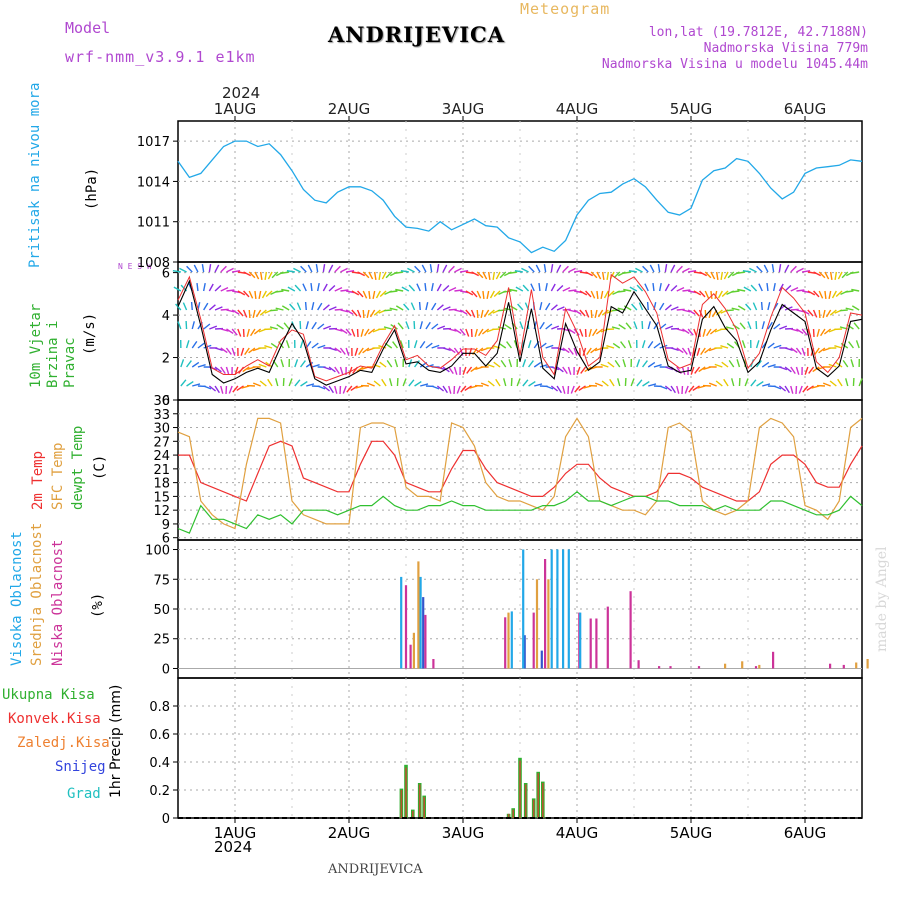 The image size is (900, 900). I want to click on precip-ytick-label: 0.6, so click(159, 735).